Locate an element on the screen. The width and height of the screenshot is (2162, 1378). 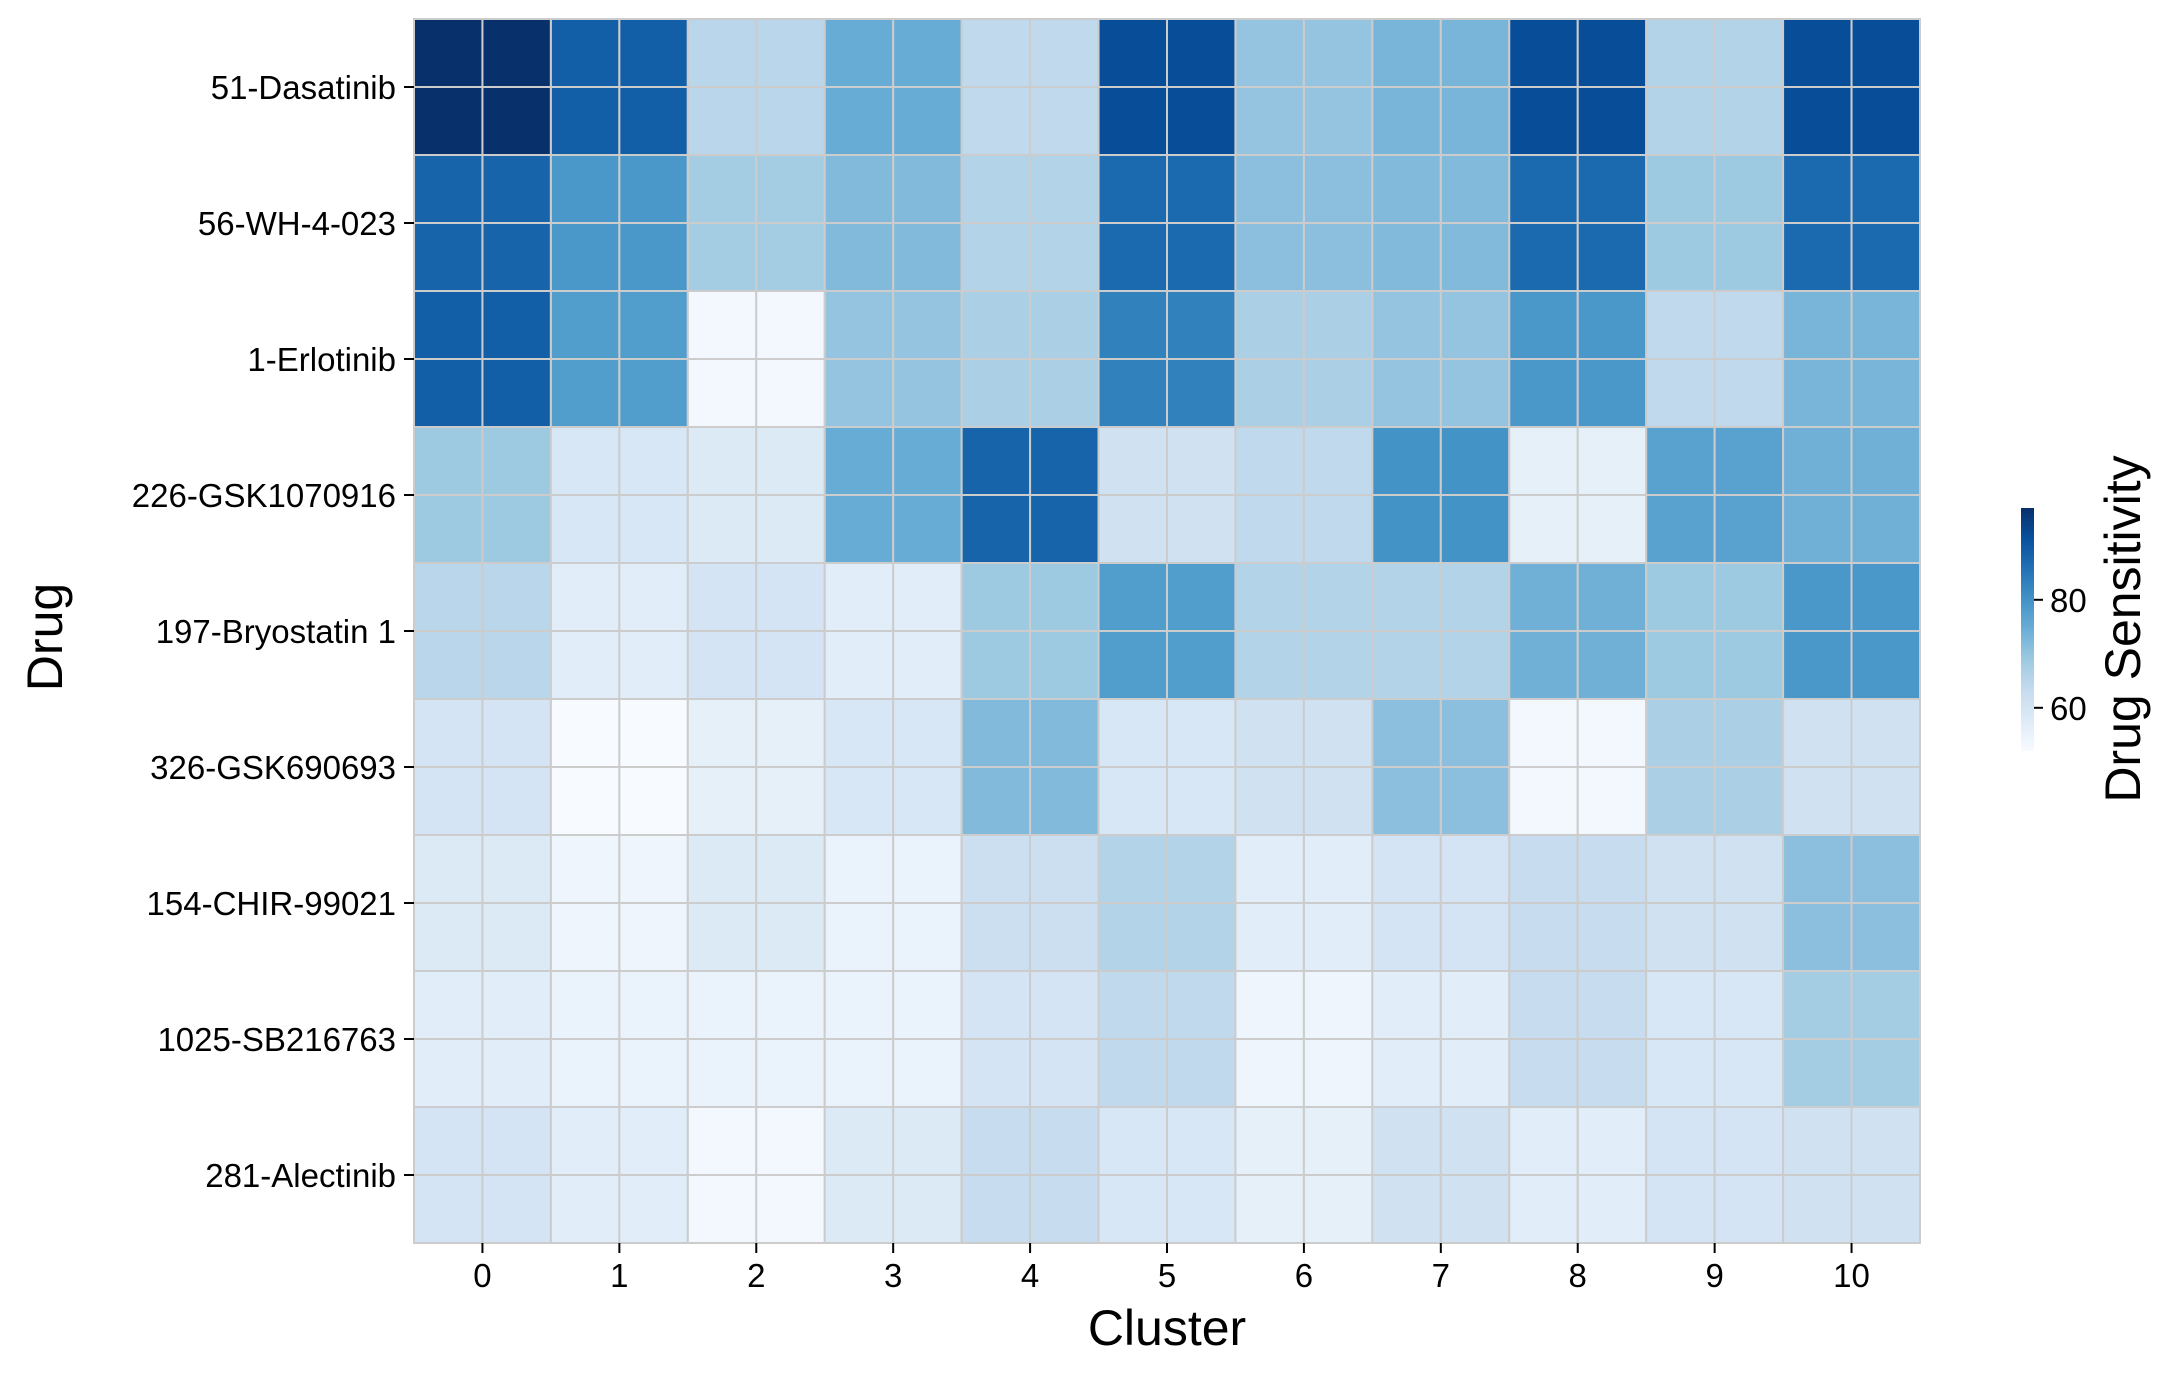
x-tick-label: 3 is located at coordinates (893, 1275).